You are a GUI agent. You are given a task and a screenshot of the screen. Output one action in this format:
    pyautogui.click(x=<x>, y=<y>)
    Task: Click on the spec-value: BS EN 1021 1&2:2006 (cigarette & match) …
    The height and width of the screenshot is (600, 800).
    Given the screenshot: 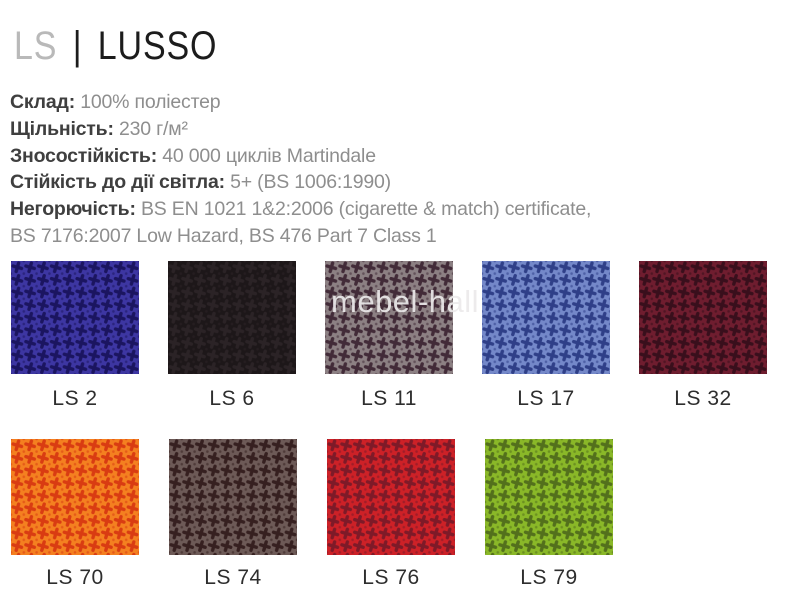 What is the action you would take?
    pyautogui.click(x=366, y=209)
    